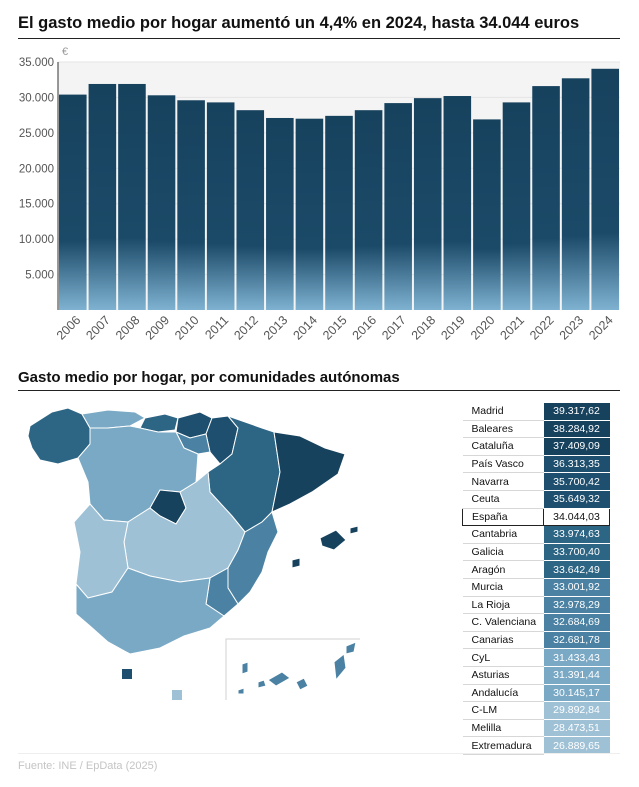 The width and height of the screenshot is (639, 787). What do you see at coordinates (305, 328) in the screenshot?
I see `x-tick-label: 2014` at bounding box center [305, 328].